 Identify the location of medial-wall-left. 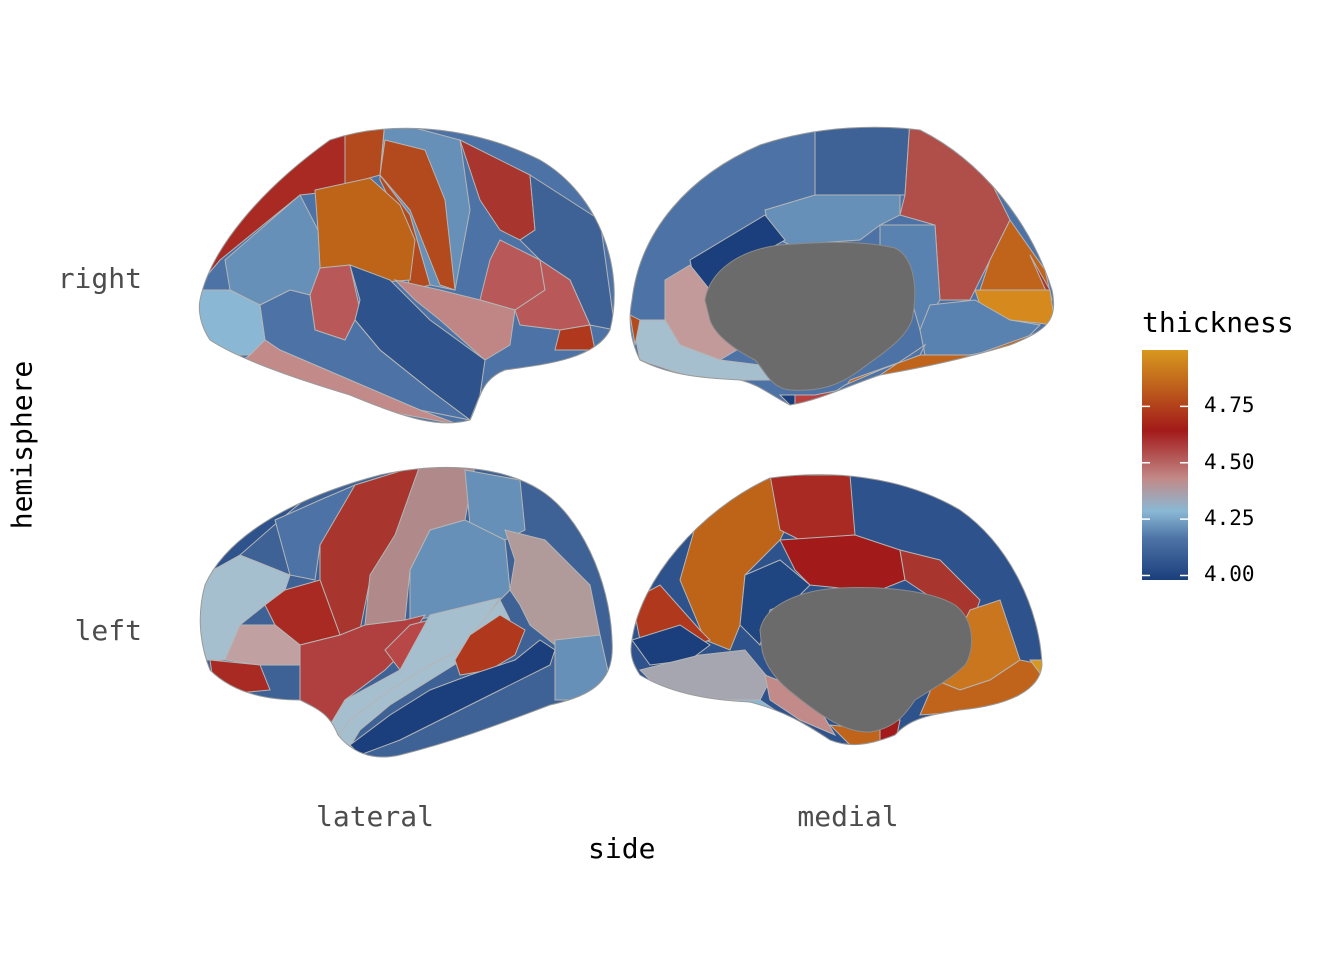
(866, 660).